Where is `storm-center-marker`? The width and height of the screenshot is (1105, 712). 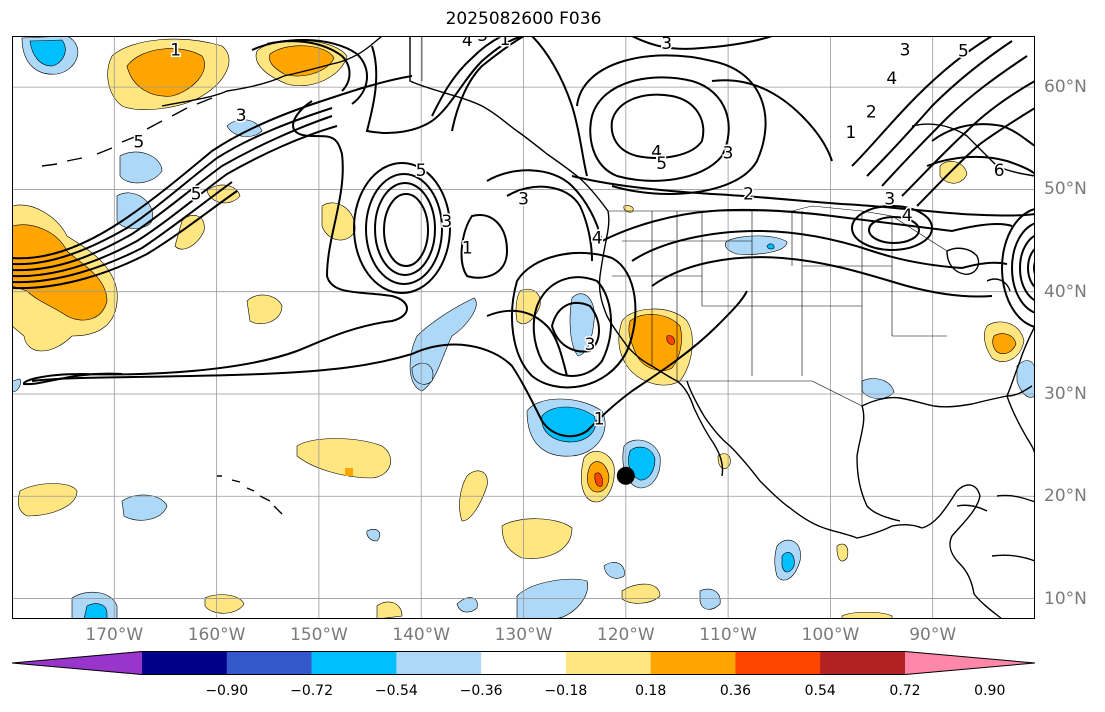 storm-center-marker is located at coordinates (625, 475).